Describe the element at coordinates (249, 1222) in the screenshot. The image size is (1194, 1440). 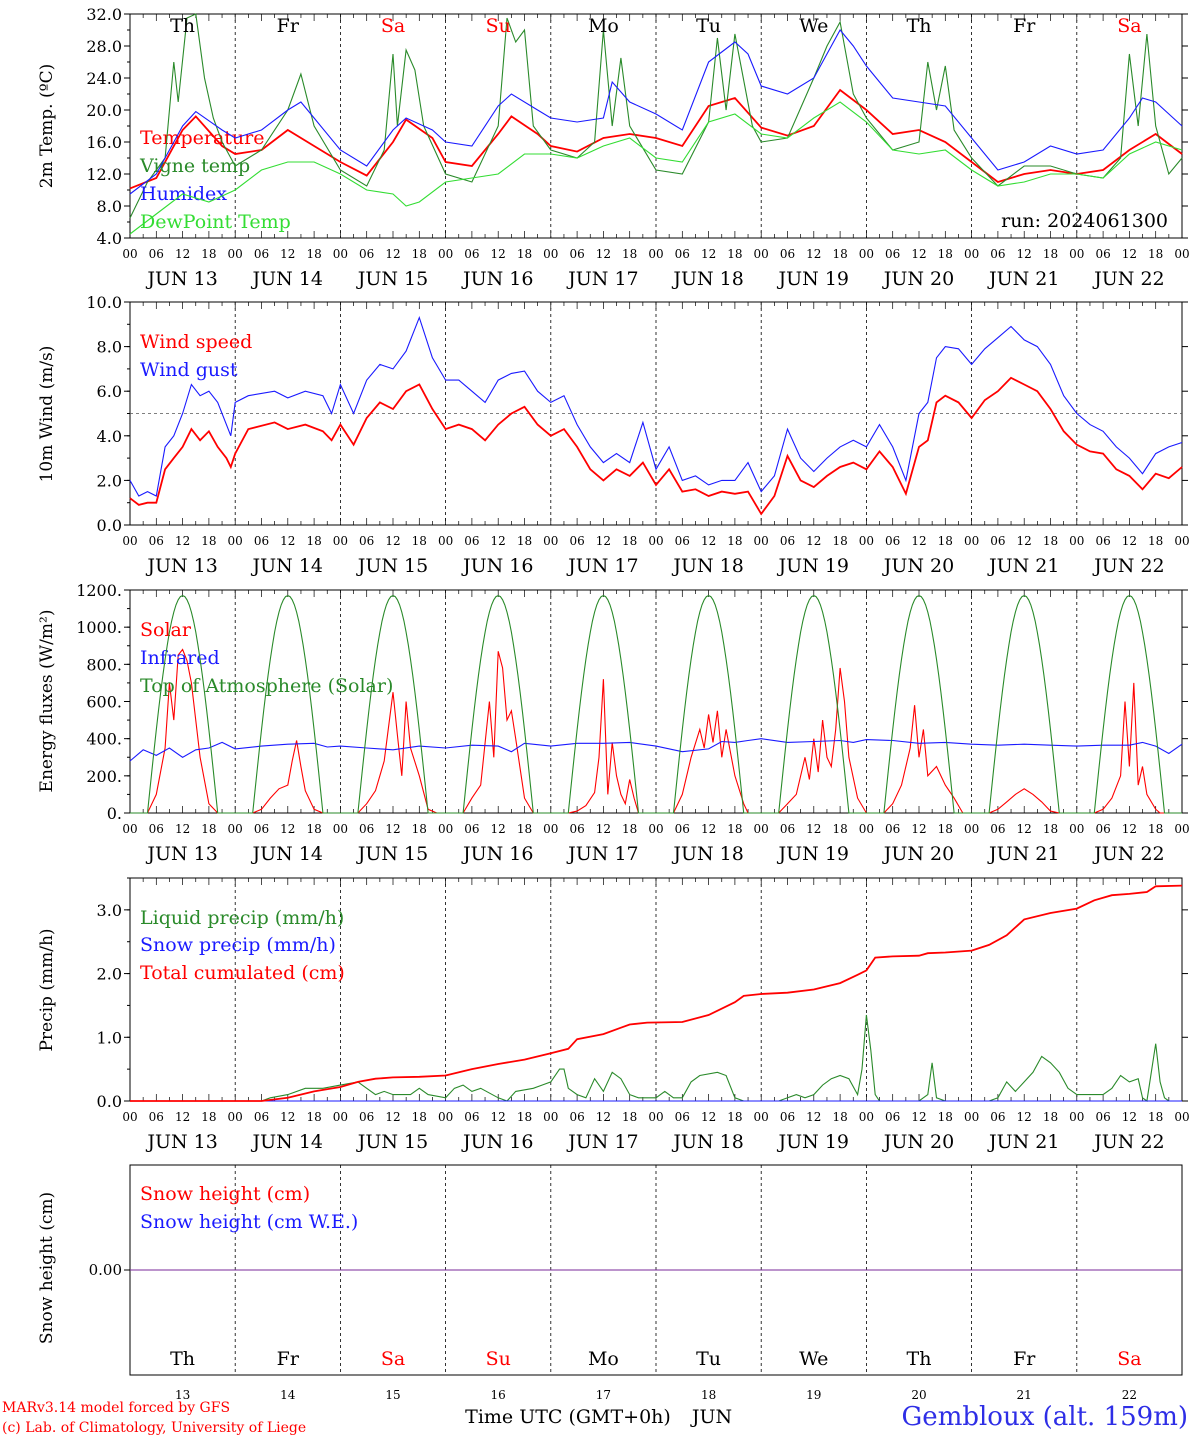
I see `legend-snow-height-cm-w-e-: Snow height (cm W.E.)` at that location.